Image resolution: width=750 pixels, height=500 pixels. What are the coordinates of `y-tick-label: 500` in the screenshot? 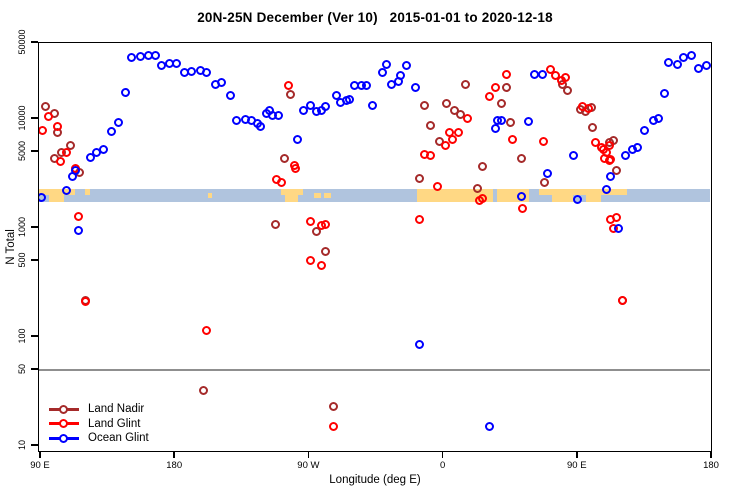 It's located at (22, 260).